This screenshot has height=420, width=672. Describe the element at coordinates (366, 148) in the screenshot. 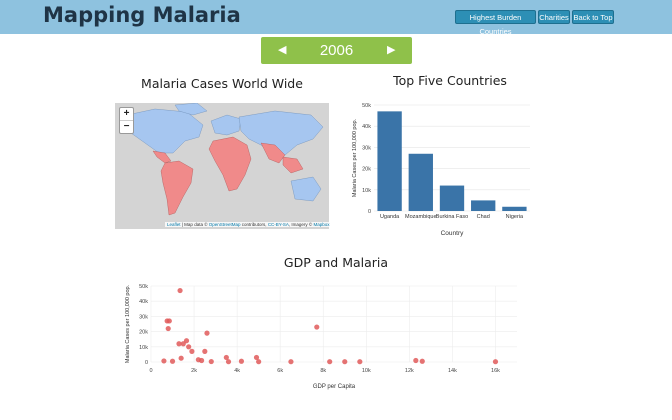

I see `bar-y-tick-label: 30k` at that location.